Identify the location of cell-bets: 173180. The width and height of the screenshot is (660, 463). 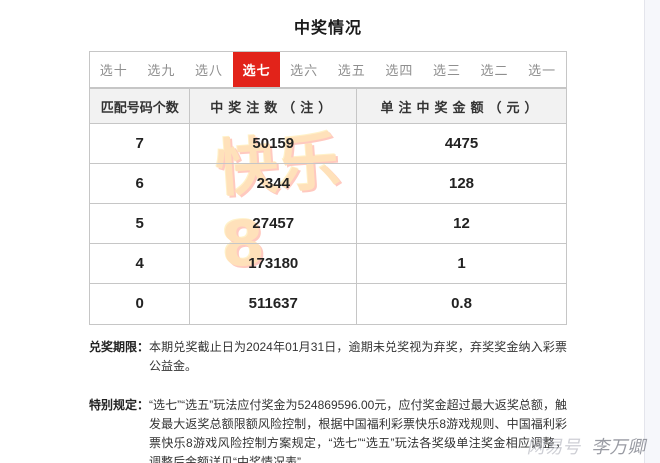
(273, 263).